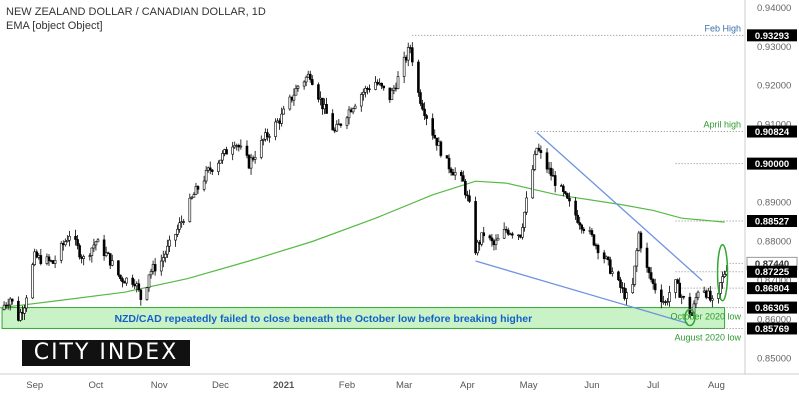 The height and width of the screenshot is (400, 799). Describe the element at coordinates (404, 385) in the screenshot. I see `x-tick-label: Mar` at that location.